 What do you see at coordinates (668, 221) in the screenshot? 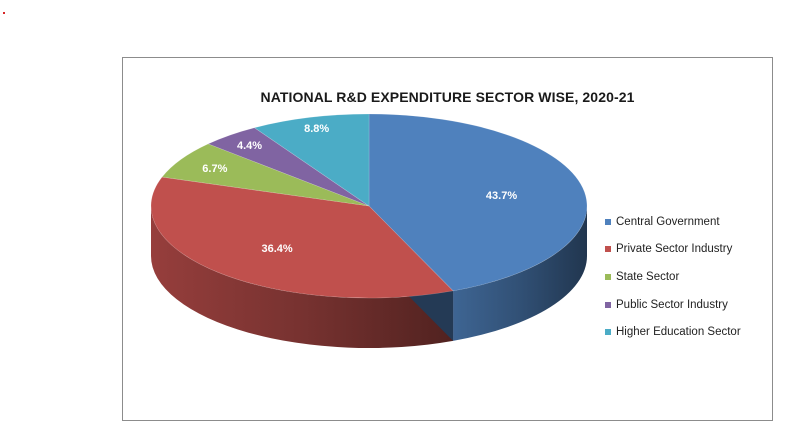
I see `legend-label: Central Government` at bounding box center [668, 221].